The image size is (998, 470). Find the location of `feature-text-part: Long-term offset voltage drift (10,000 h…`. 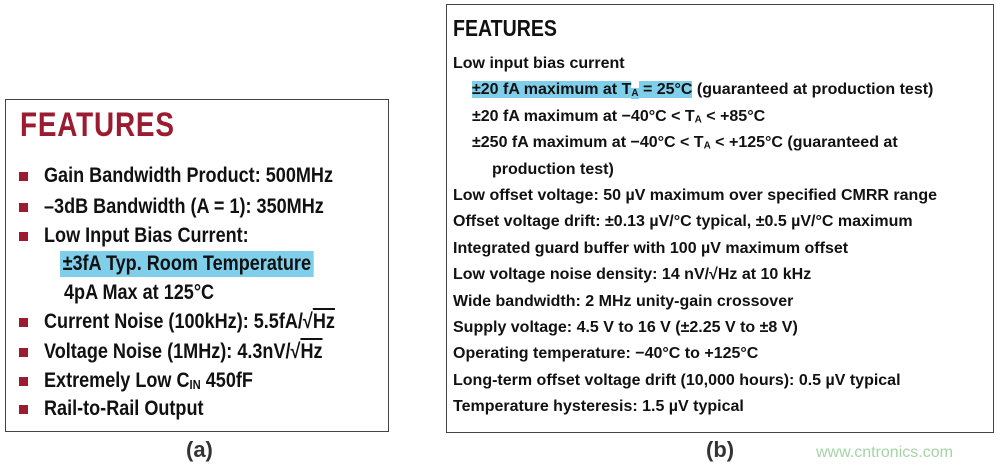

feature-text-part: Long-term offset voltage drift (10,000 h… is located at coordinates (677, 380).